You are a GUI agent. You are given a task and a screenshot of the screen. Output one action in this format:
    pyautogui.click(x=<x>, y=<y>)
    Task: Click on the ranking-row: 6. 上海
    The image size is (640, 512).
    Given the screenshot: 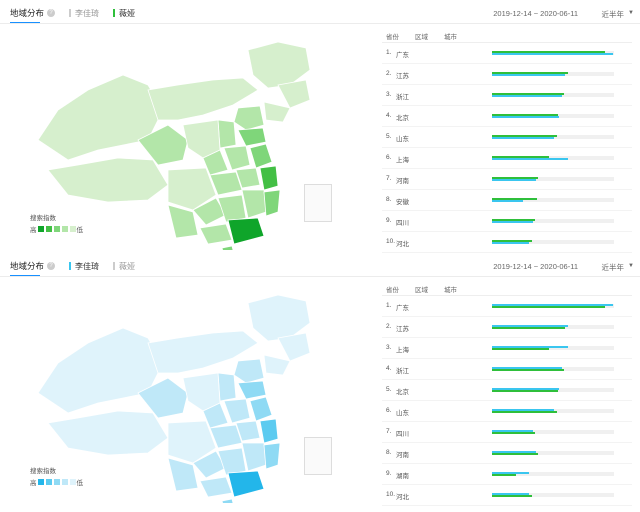 What is the action you would take?
    pyautogui.click(x=507, y=158)
    